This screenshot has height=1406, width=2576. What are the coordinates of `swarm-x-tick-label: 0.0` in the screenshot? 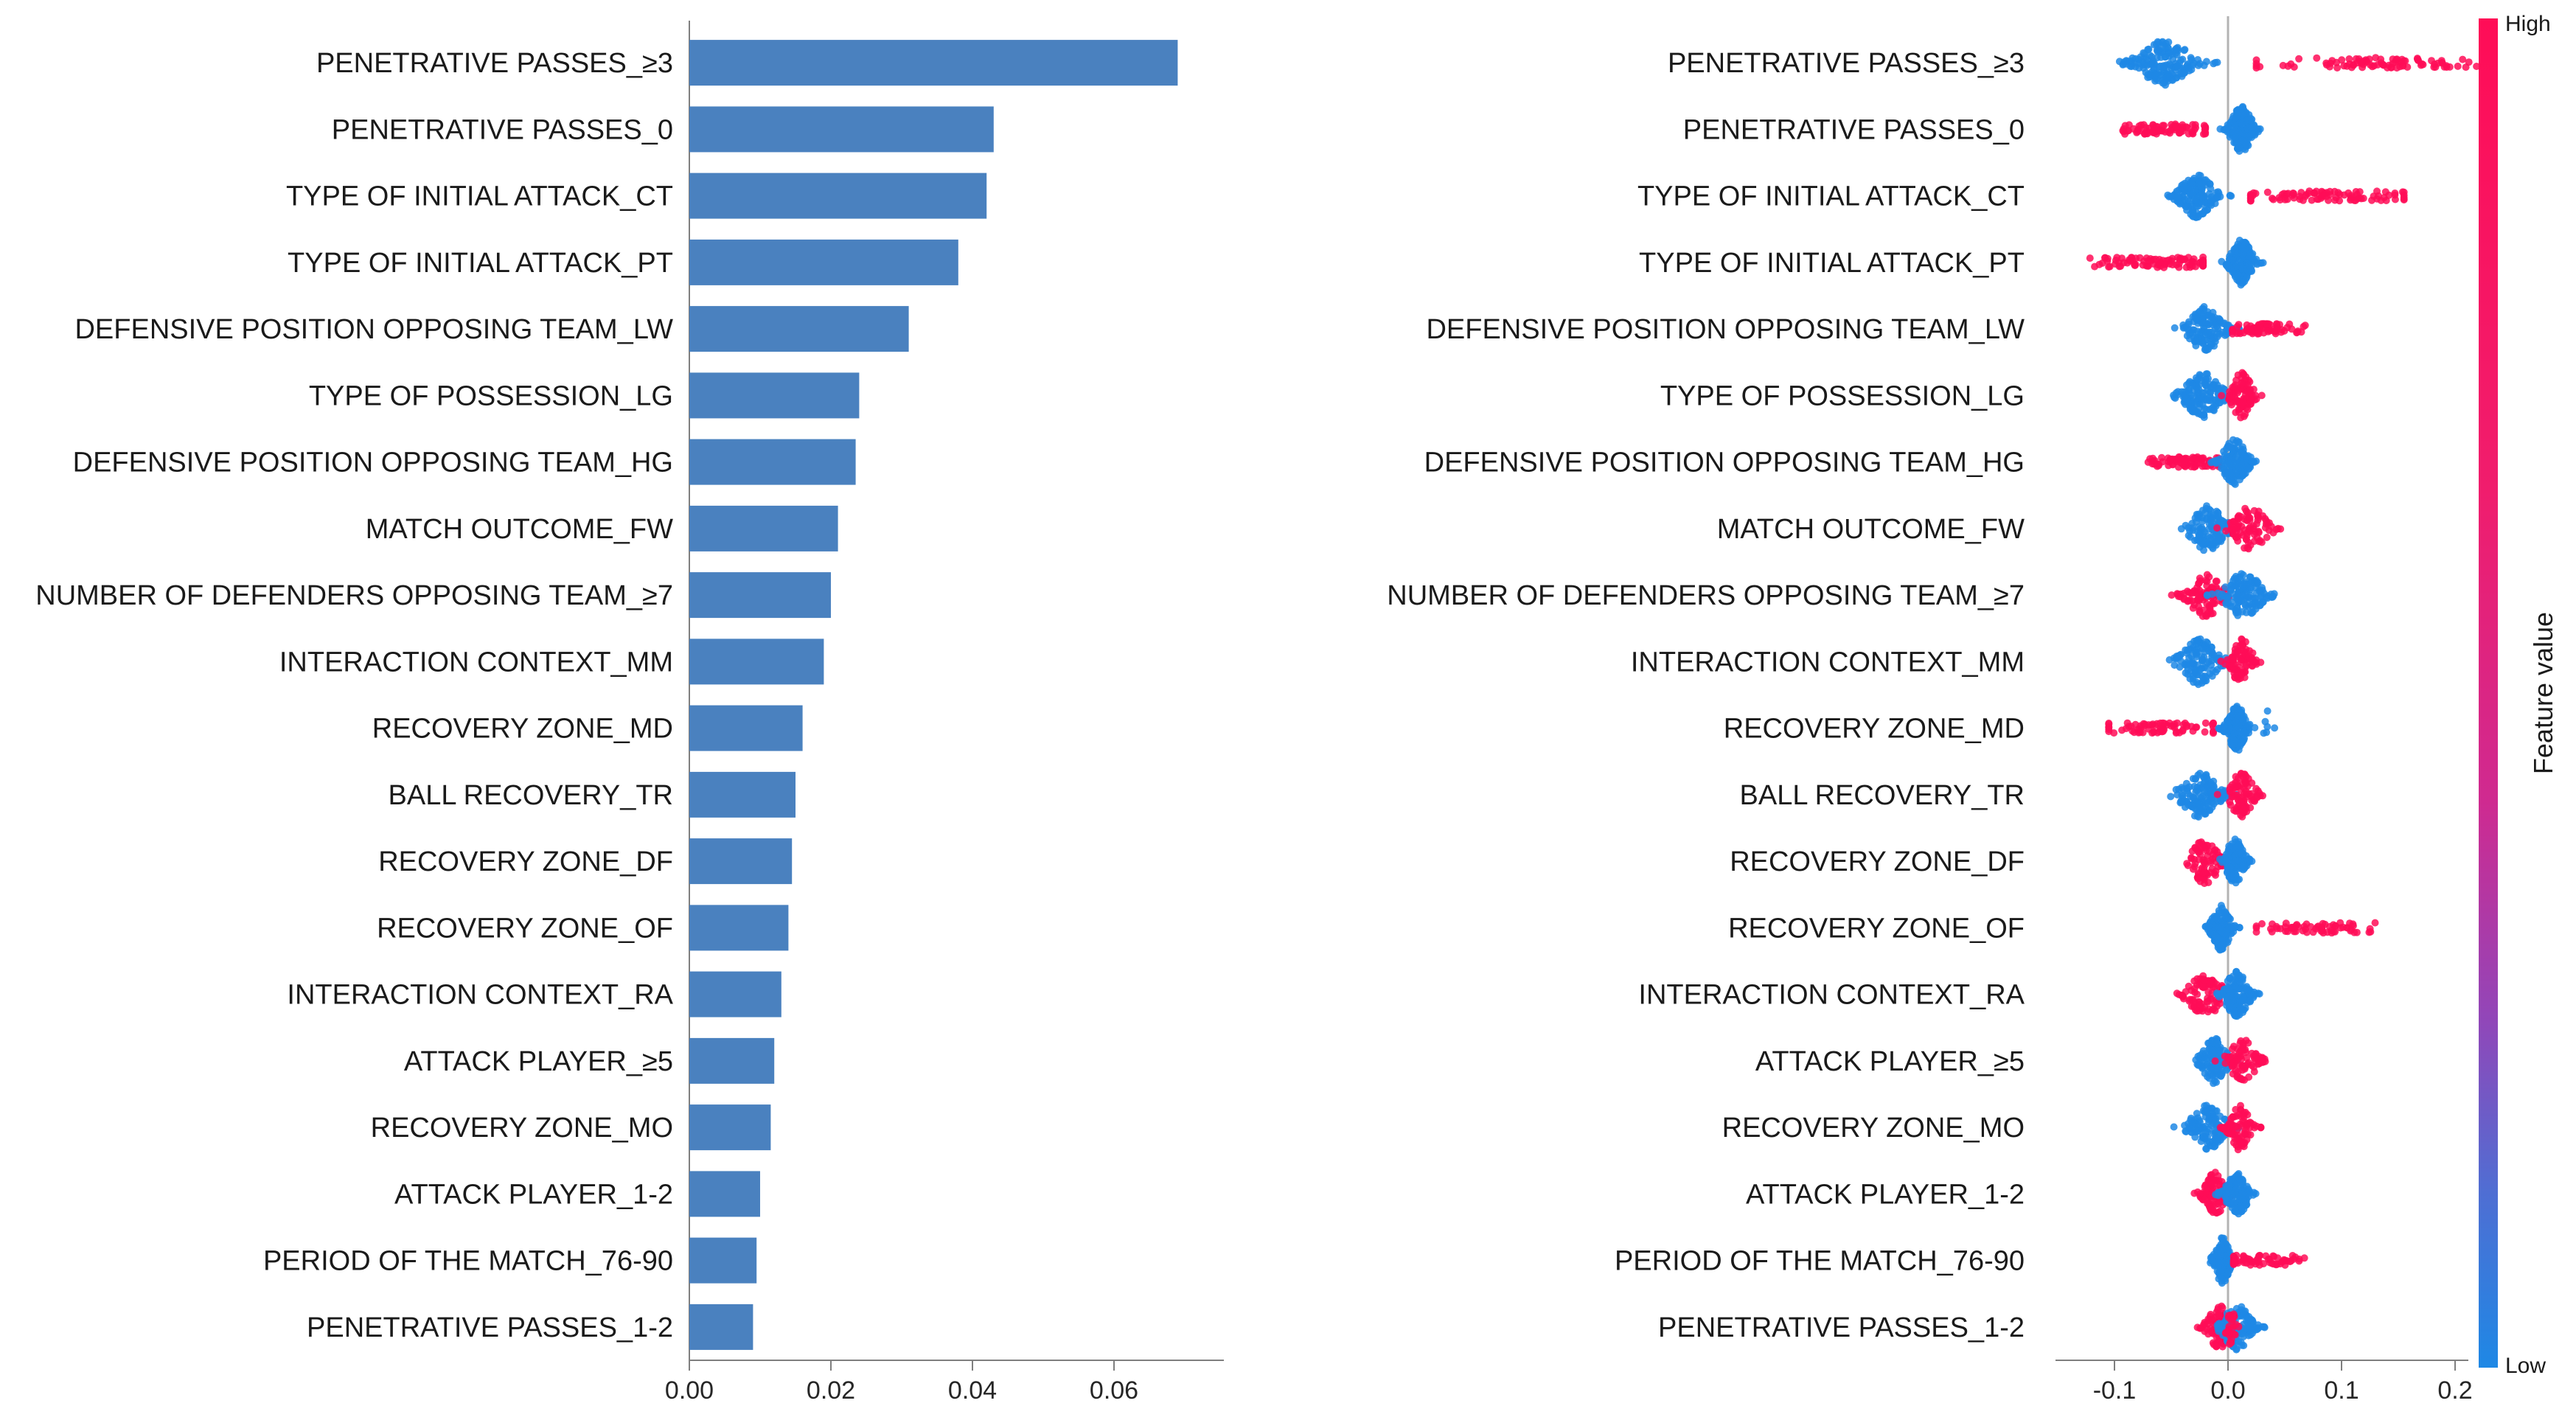 It's located at (2228, 1391).